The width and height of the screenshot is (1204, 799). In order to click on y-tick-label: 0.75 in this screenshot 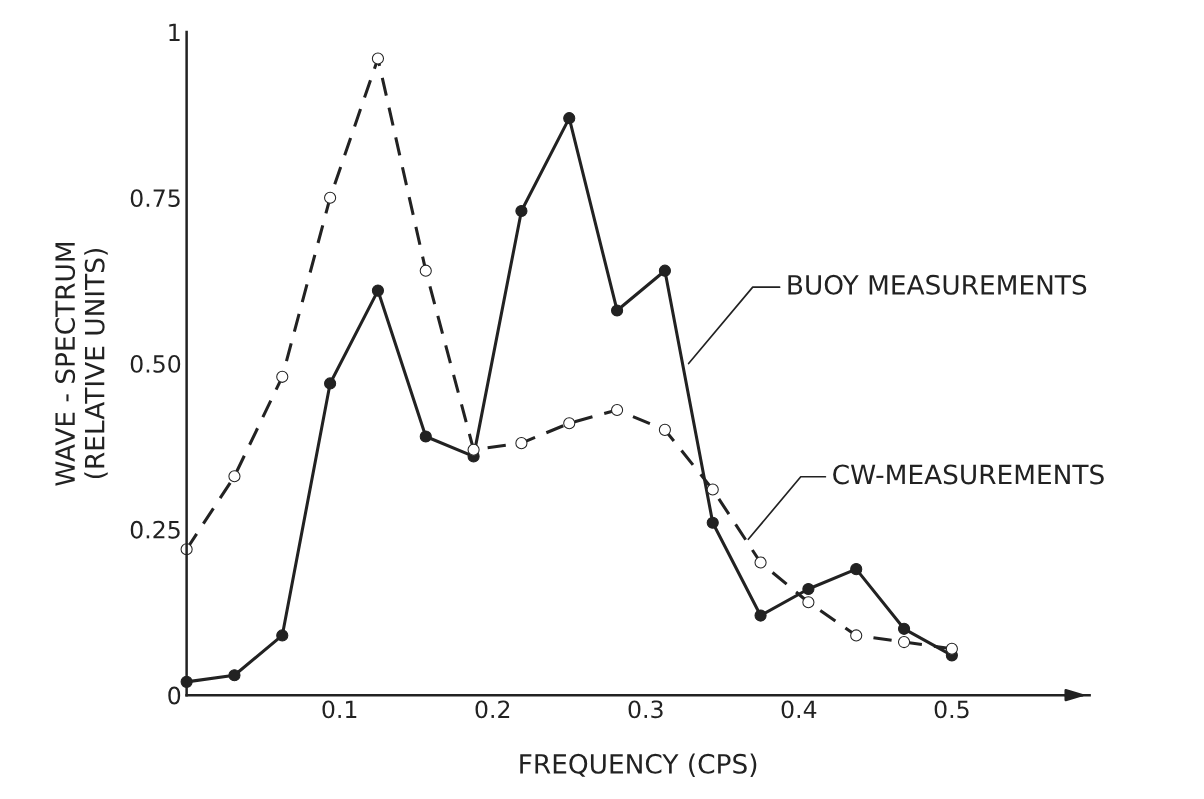, I will do `click(155, 198)`.